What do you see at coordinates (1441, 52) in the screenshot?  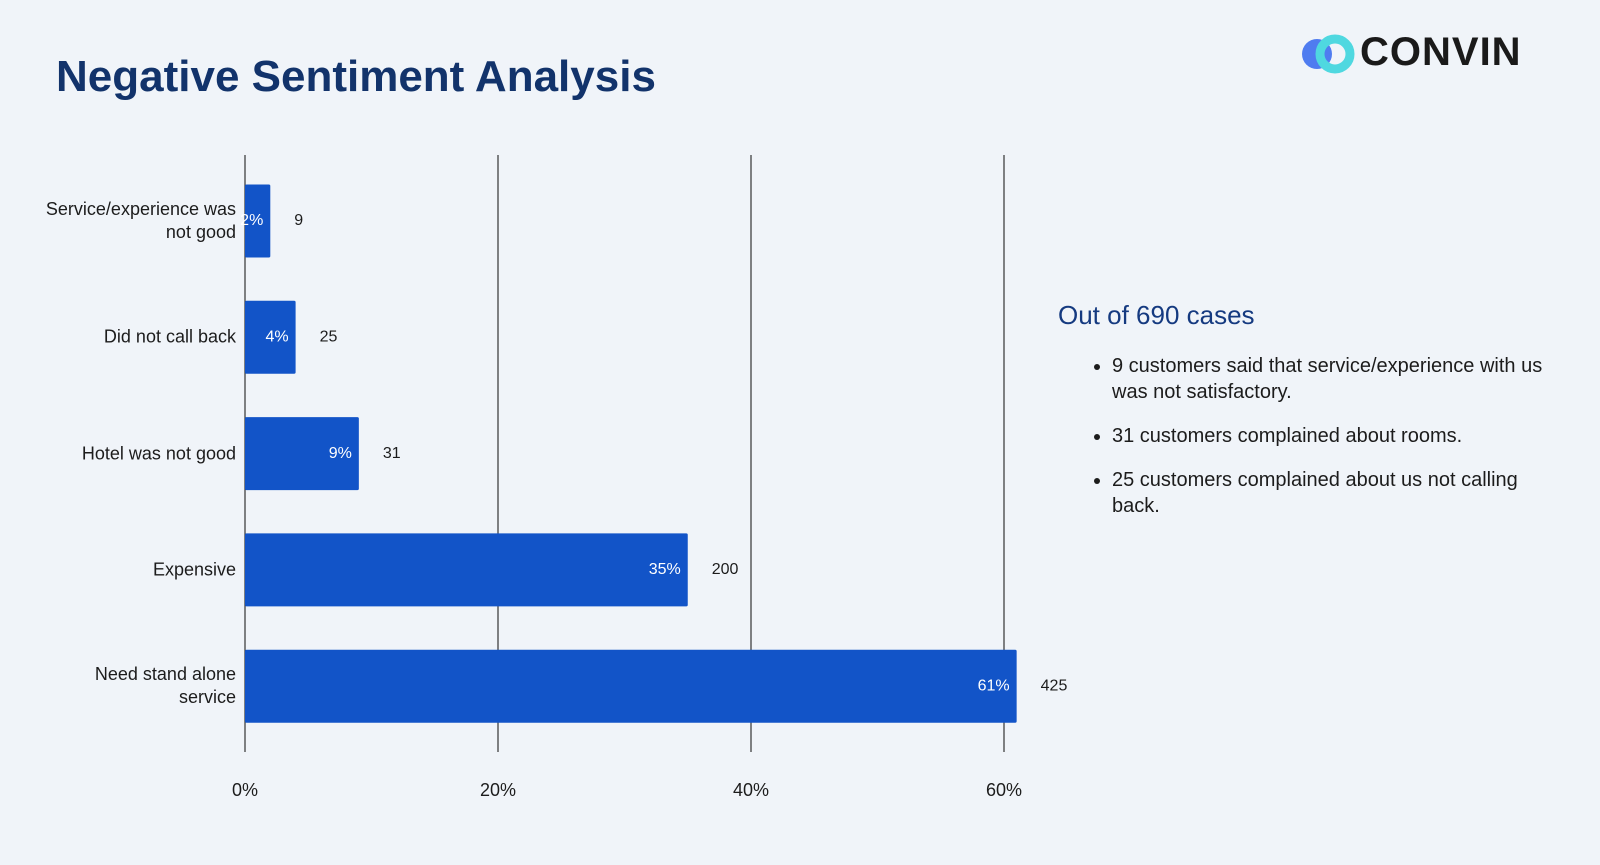 I see `brand: CONVIN` at bounding box center [1441, 52].